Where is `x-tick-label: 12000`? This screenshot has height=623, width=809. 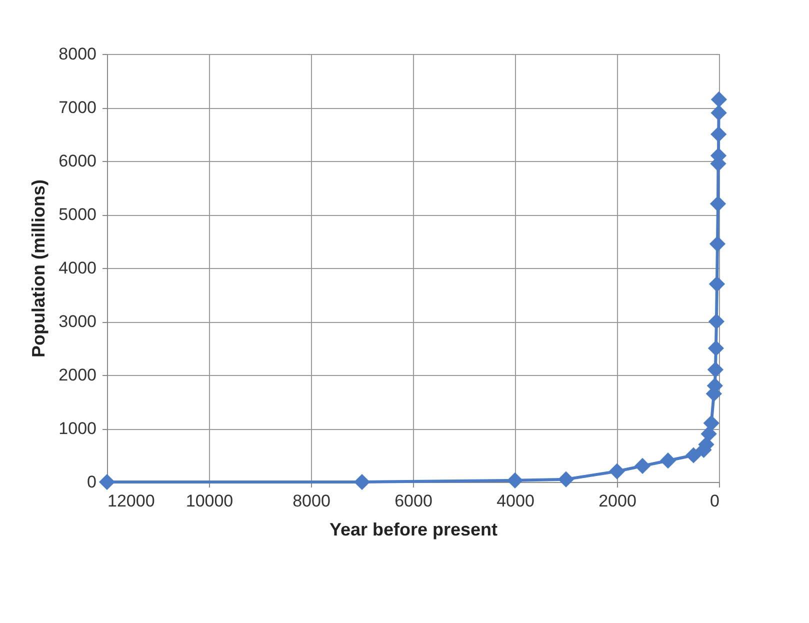
x-tick-label: 12000 is located at coordinates (131, 501).